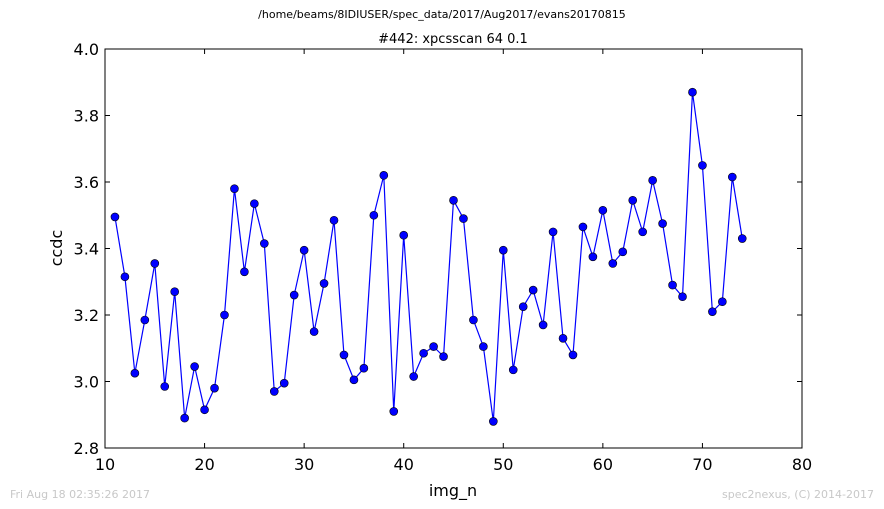 The image size is (884, 509). Describe the element at coordinates (603, 464) in the screenshot. I see `x-tick-label: 60` at that location.